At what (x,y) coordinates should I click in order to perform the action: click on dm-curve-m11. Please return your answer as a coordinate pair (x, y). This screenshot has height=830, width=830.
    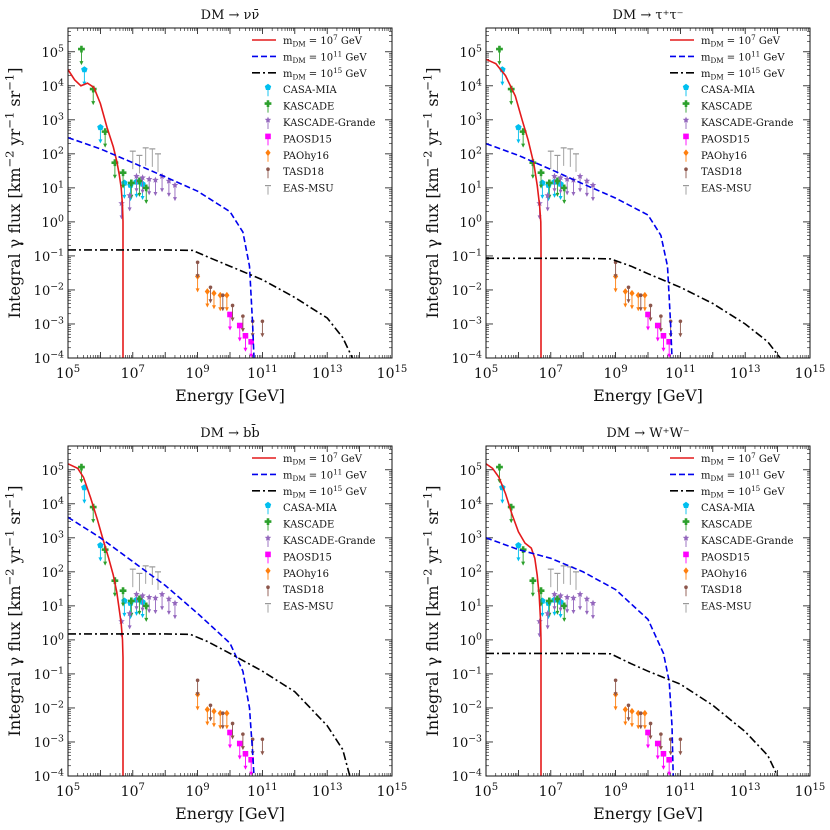
    Looking at the image, I should click on (161, 646).